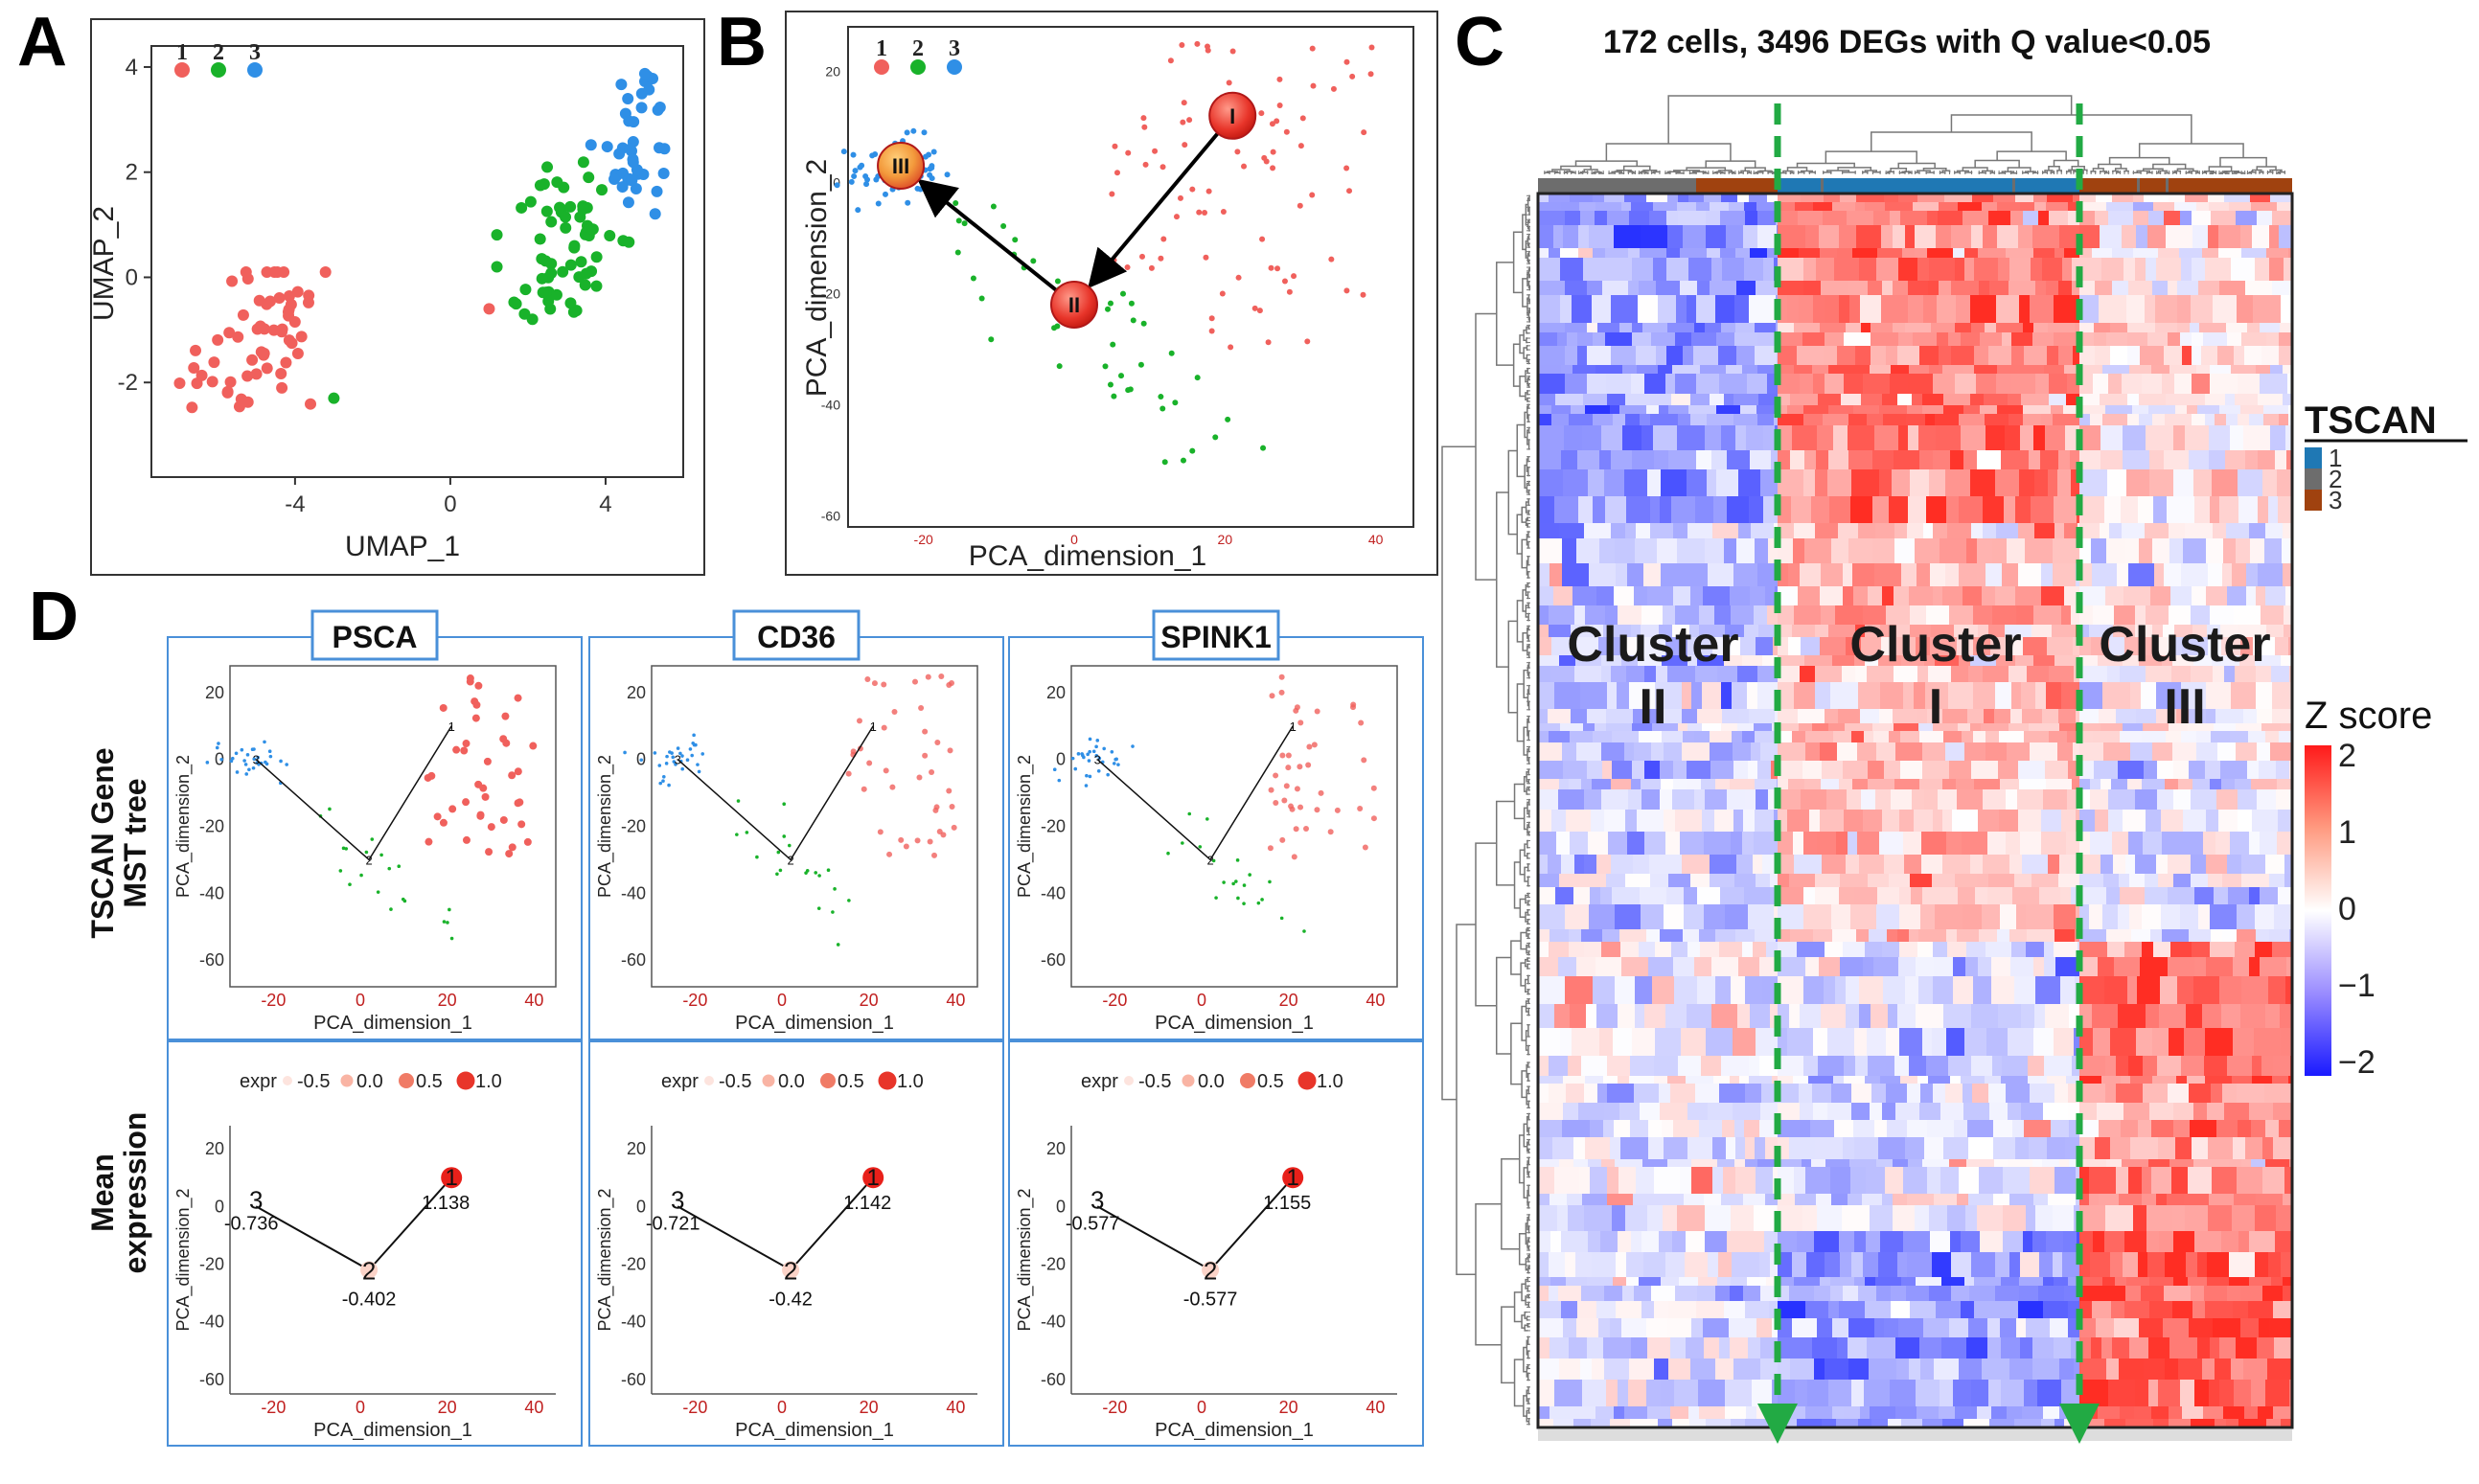 The height and width of the screenshot is (1484, 2479). I want to click on zscore-tick-neg2: −2, so click(2357, 1062).